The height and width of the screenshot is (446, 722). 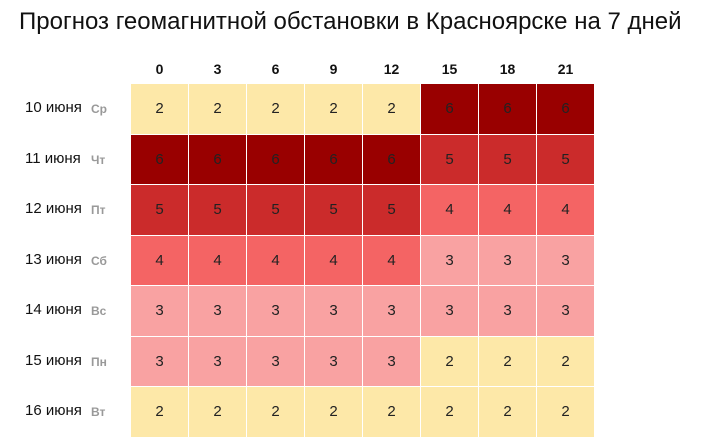 What do you see at coordinates (53, 360) in the screenshot?
I see `row-date: 15 июня` at bounding box center [53, 360].